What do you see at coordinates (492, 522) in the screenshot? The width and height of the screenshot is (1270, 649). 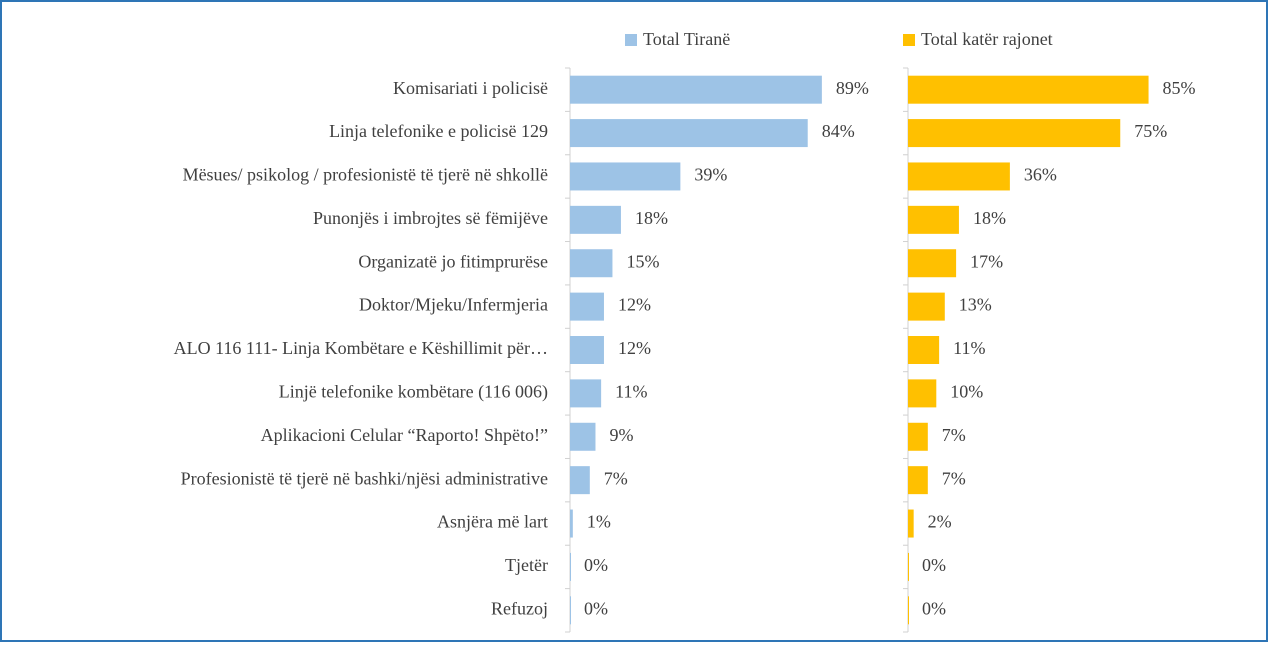 I see `category-label: Asnjëra më lart` at bounding box center [492, 522].